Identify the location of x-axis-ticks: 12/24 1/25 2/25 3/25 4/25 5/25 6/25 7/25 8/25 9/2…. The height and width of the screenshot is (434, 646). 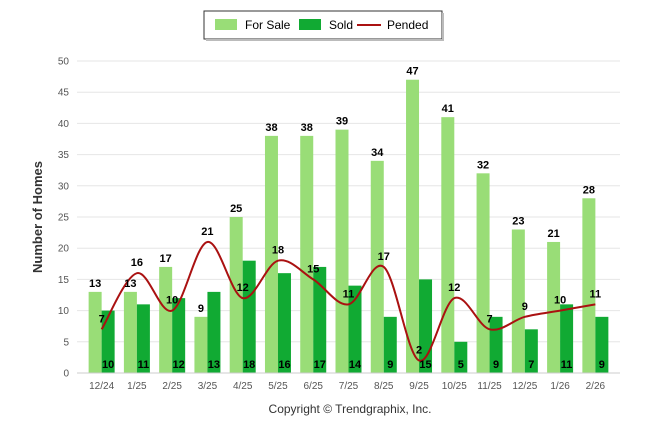
(347, 386).